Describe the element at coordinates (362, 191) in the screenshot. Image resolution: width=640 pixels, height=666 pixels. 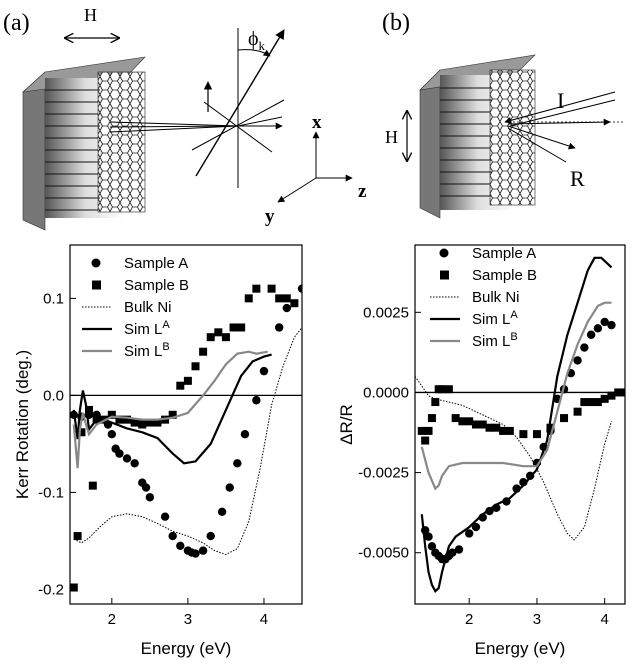
I see `axis-z-label: z` at that location.